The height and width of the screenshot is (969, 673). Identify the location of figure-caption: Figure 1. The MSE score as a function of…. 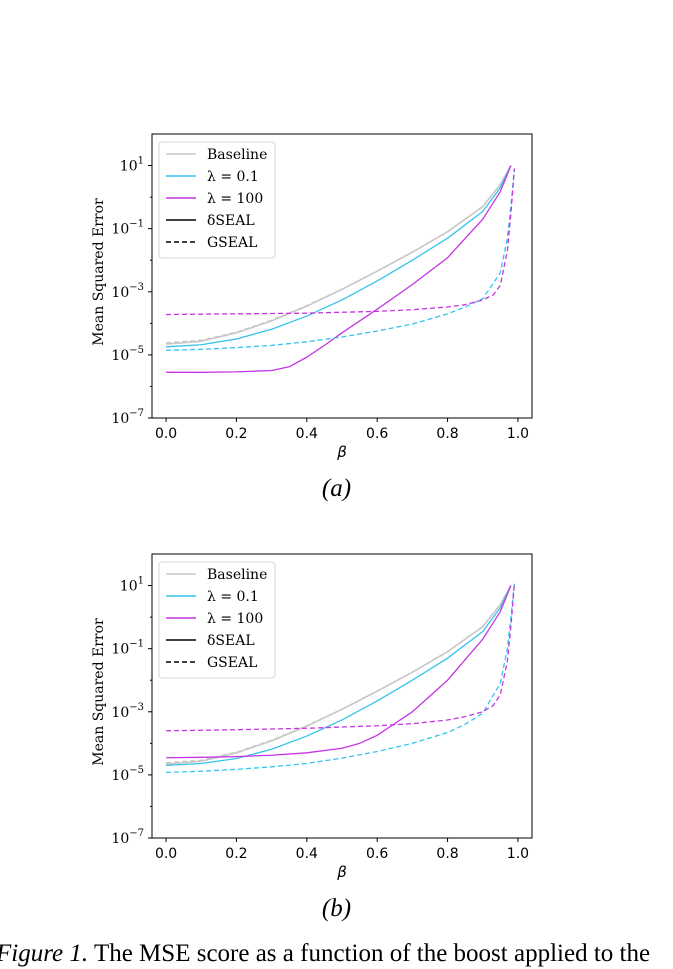
(325, 954).